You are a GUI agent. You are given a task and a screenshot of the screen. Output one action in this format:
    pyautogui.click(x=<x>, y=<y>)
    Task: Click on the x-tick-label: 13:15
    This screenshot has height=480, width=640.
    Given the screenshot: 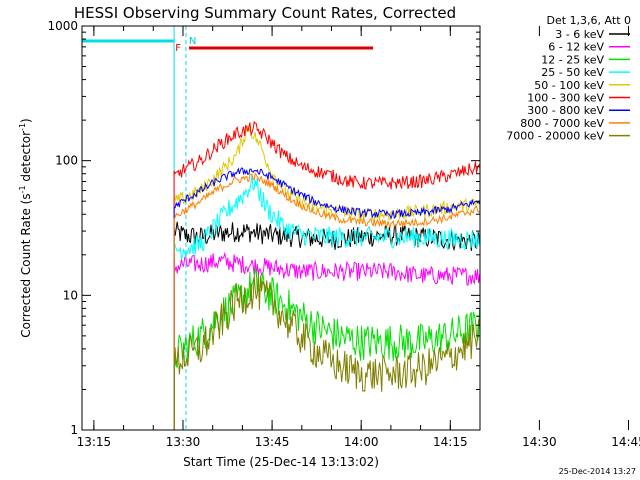 What is the action you would take?
    pyautogui.click(x=94, y=442)
    